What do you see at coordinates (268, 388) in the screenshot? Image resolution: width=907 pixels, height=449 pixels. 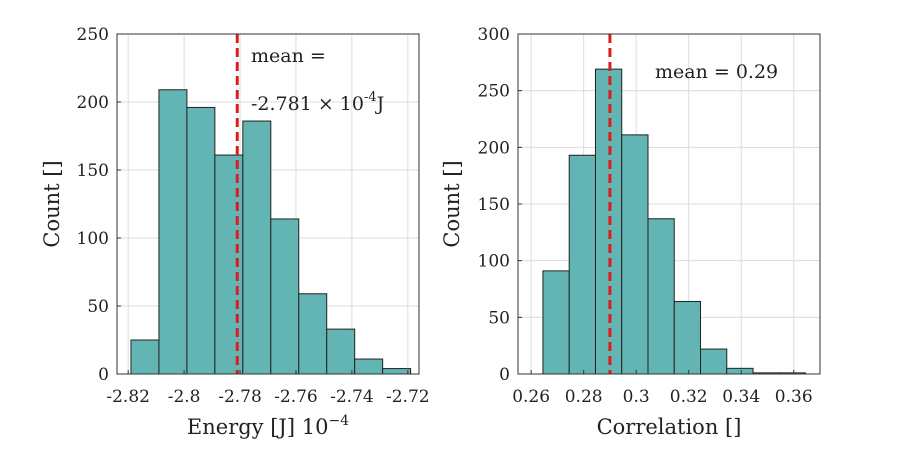 I see `energy-x-ticks: -2.82 -2.8 -2.78 -2.76 -2.74 -2.72` at bounding box center [268, 388].